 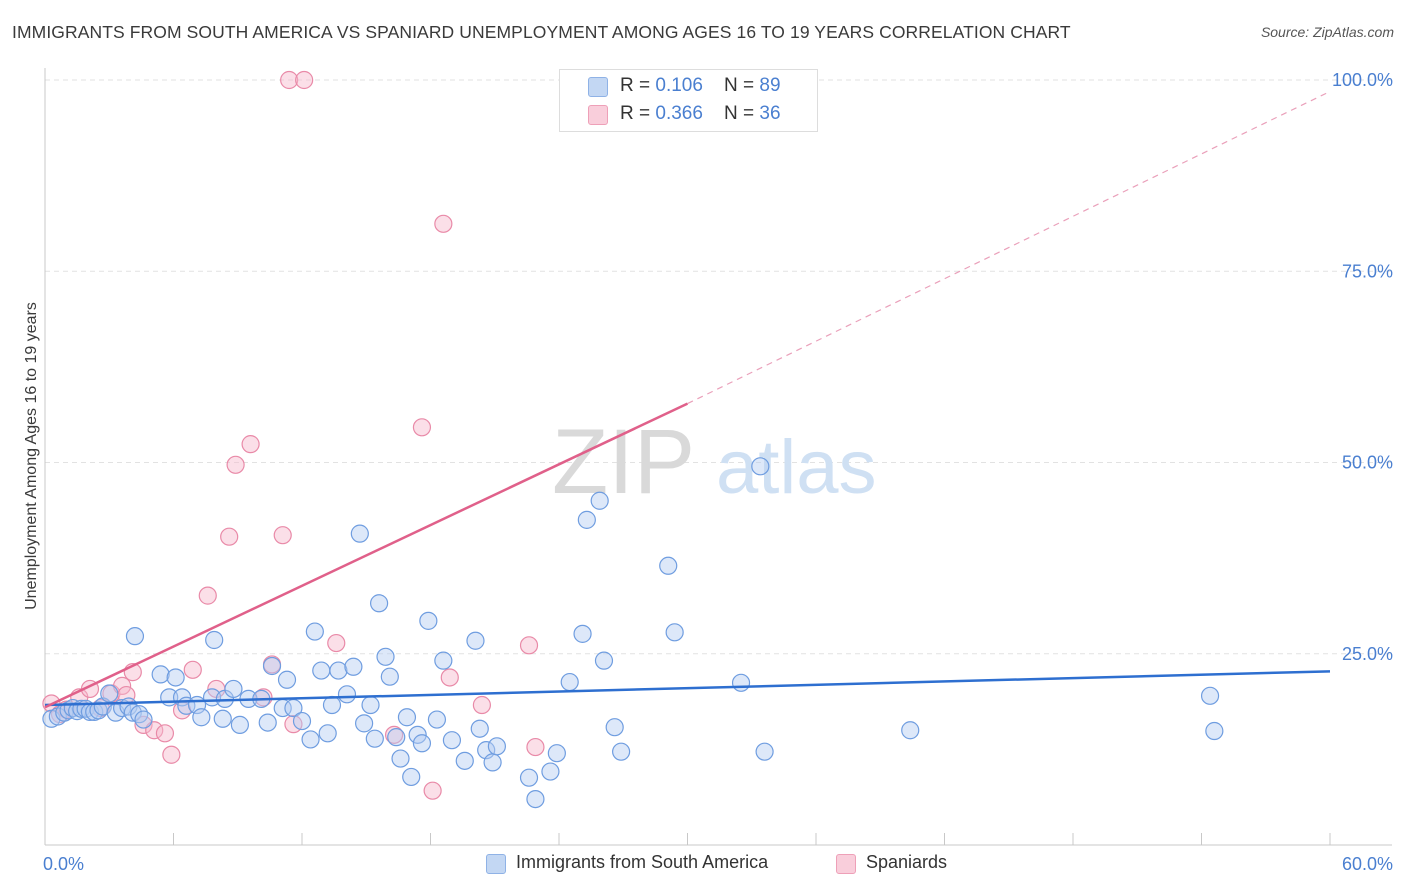 I want to click on legend-r-value-1: 0.106, so click(x=679, y=85).